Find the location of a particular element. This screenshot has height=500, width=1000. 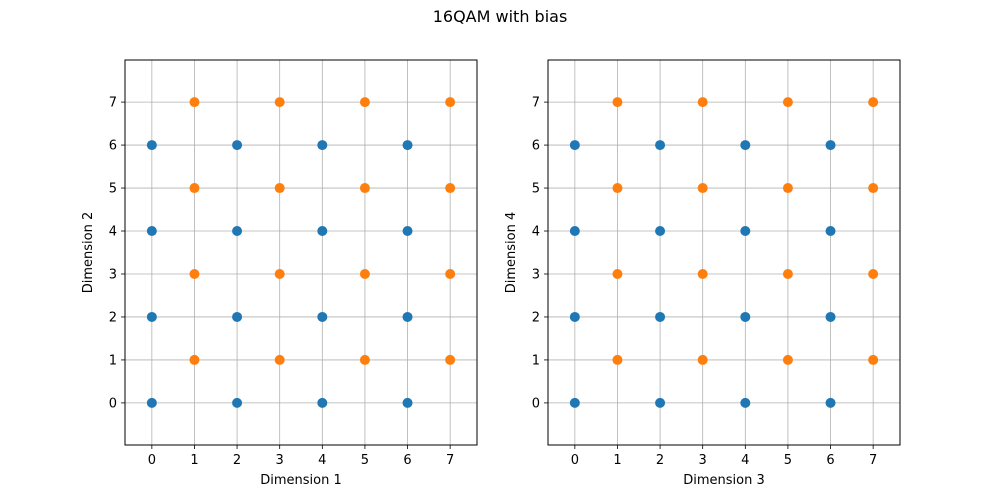

figure-title: 16QAM with bias is located at coordinates (500, 16).